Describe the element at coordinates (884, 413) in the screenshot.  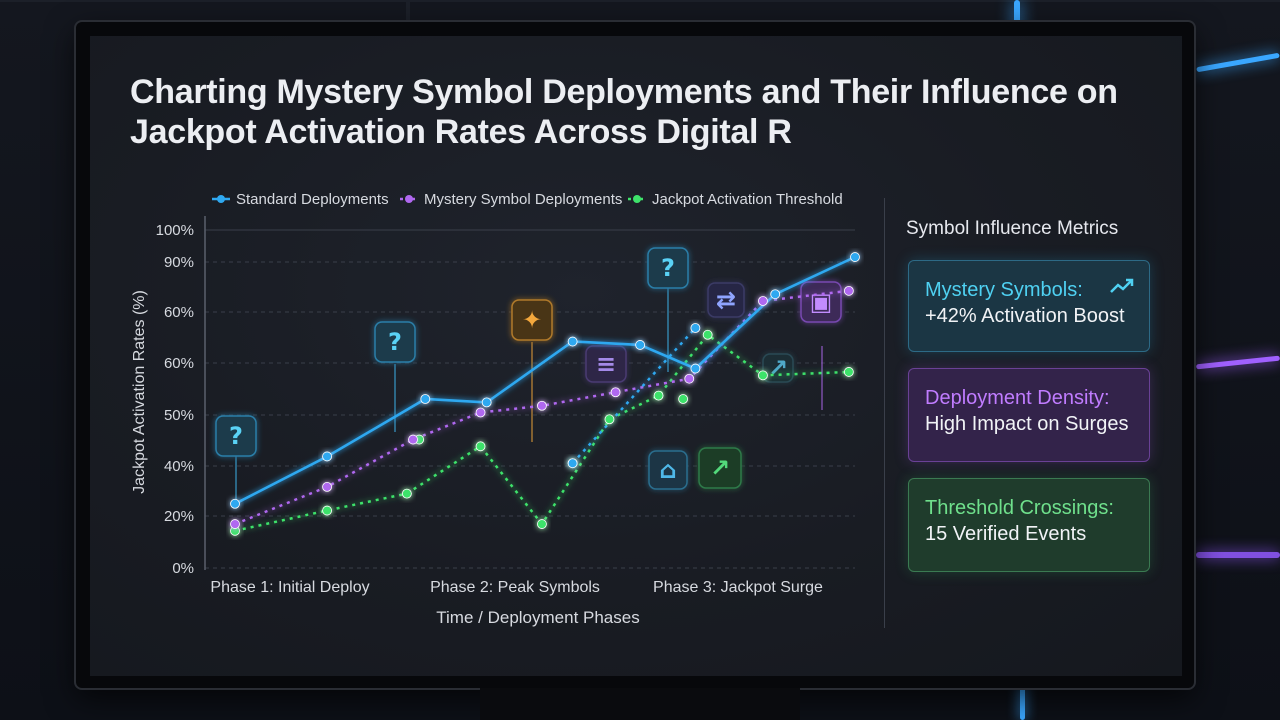
I see `panel-divider` at that location.